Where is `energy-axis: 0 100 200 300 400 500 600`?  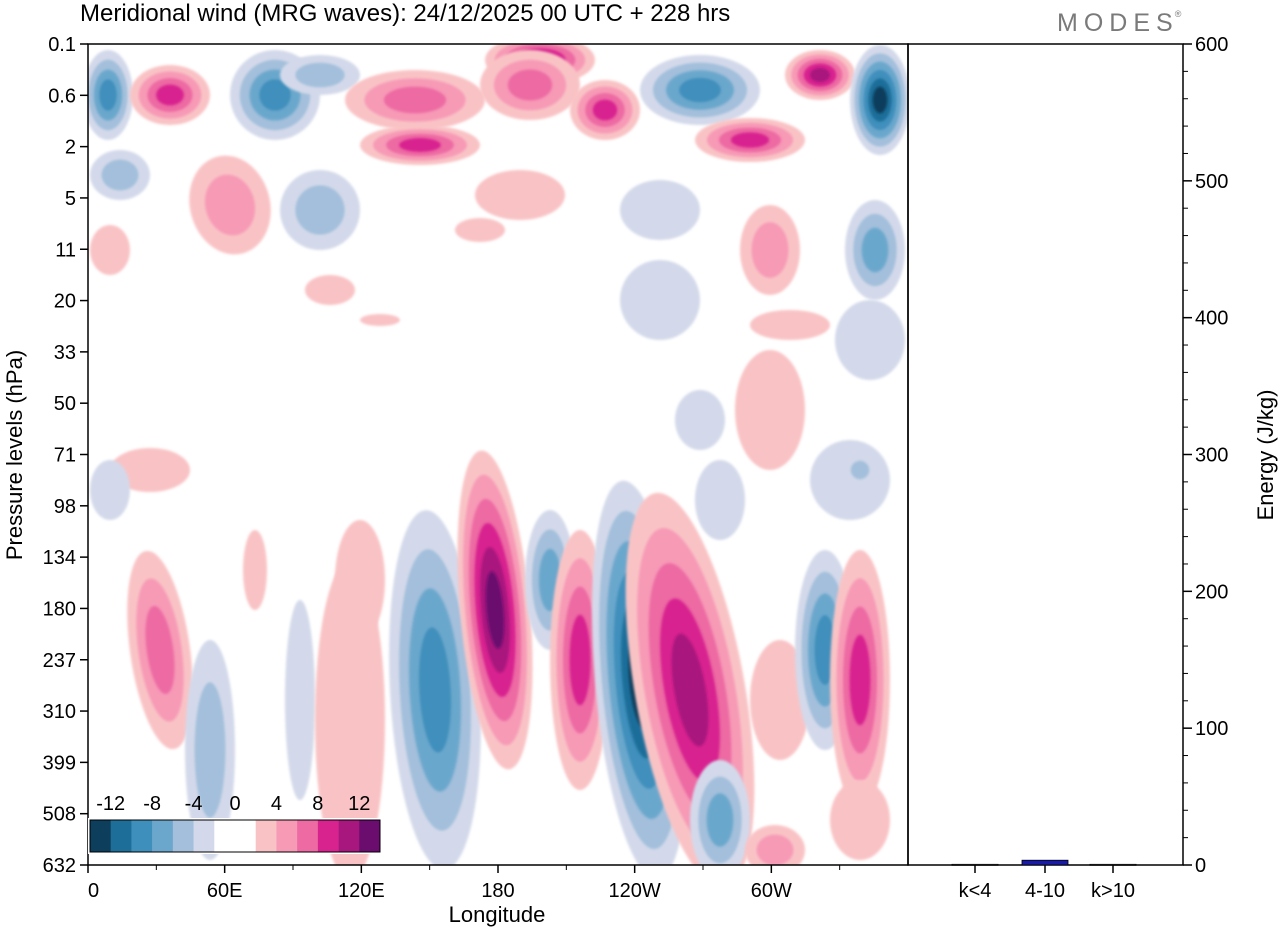
energy-axis: 0 100 200 300 400 500 600 is located at coordinates (1205, 455).